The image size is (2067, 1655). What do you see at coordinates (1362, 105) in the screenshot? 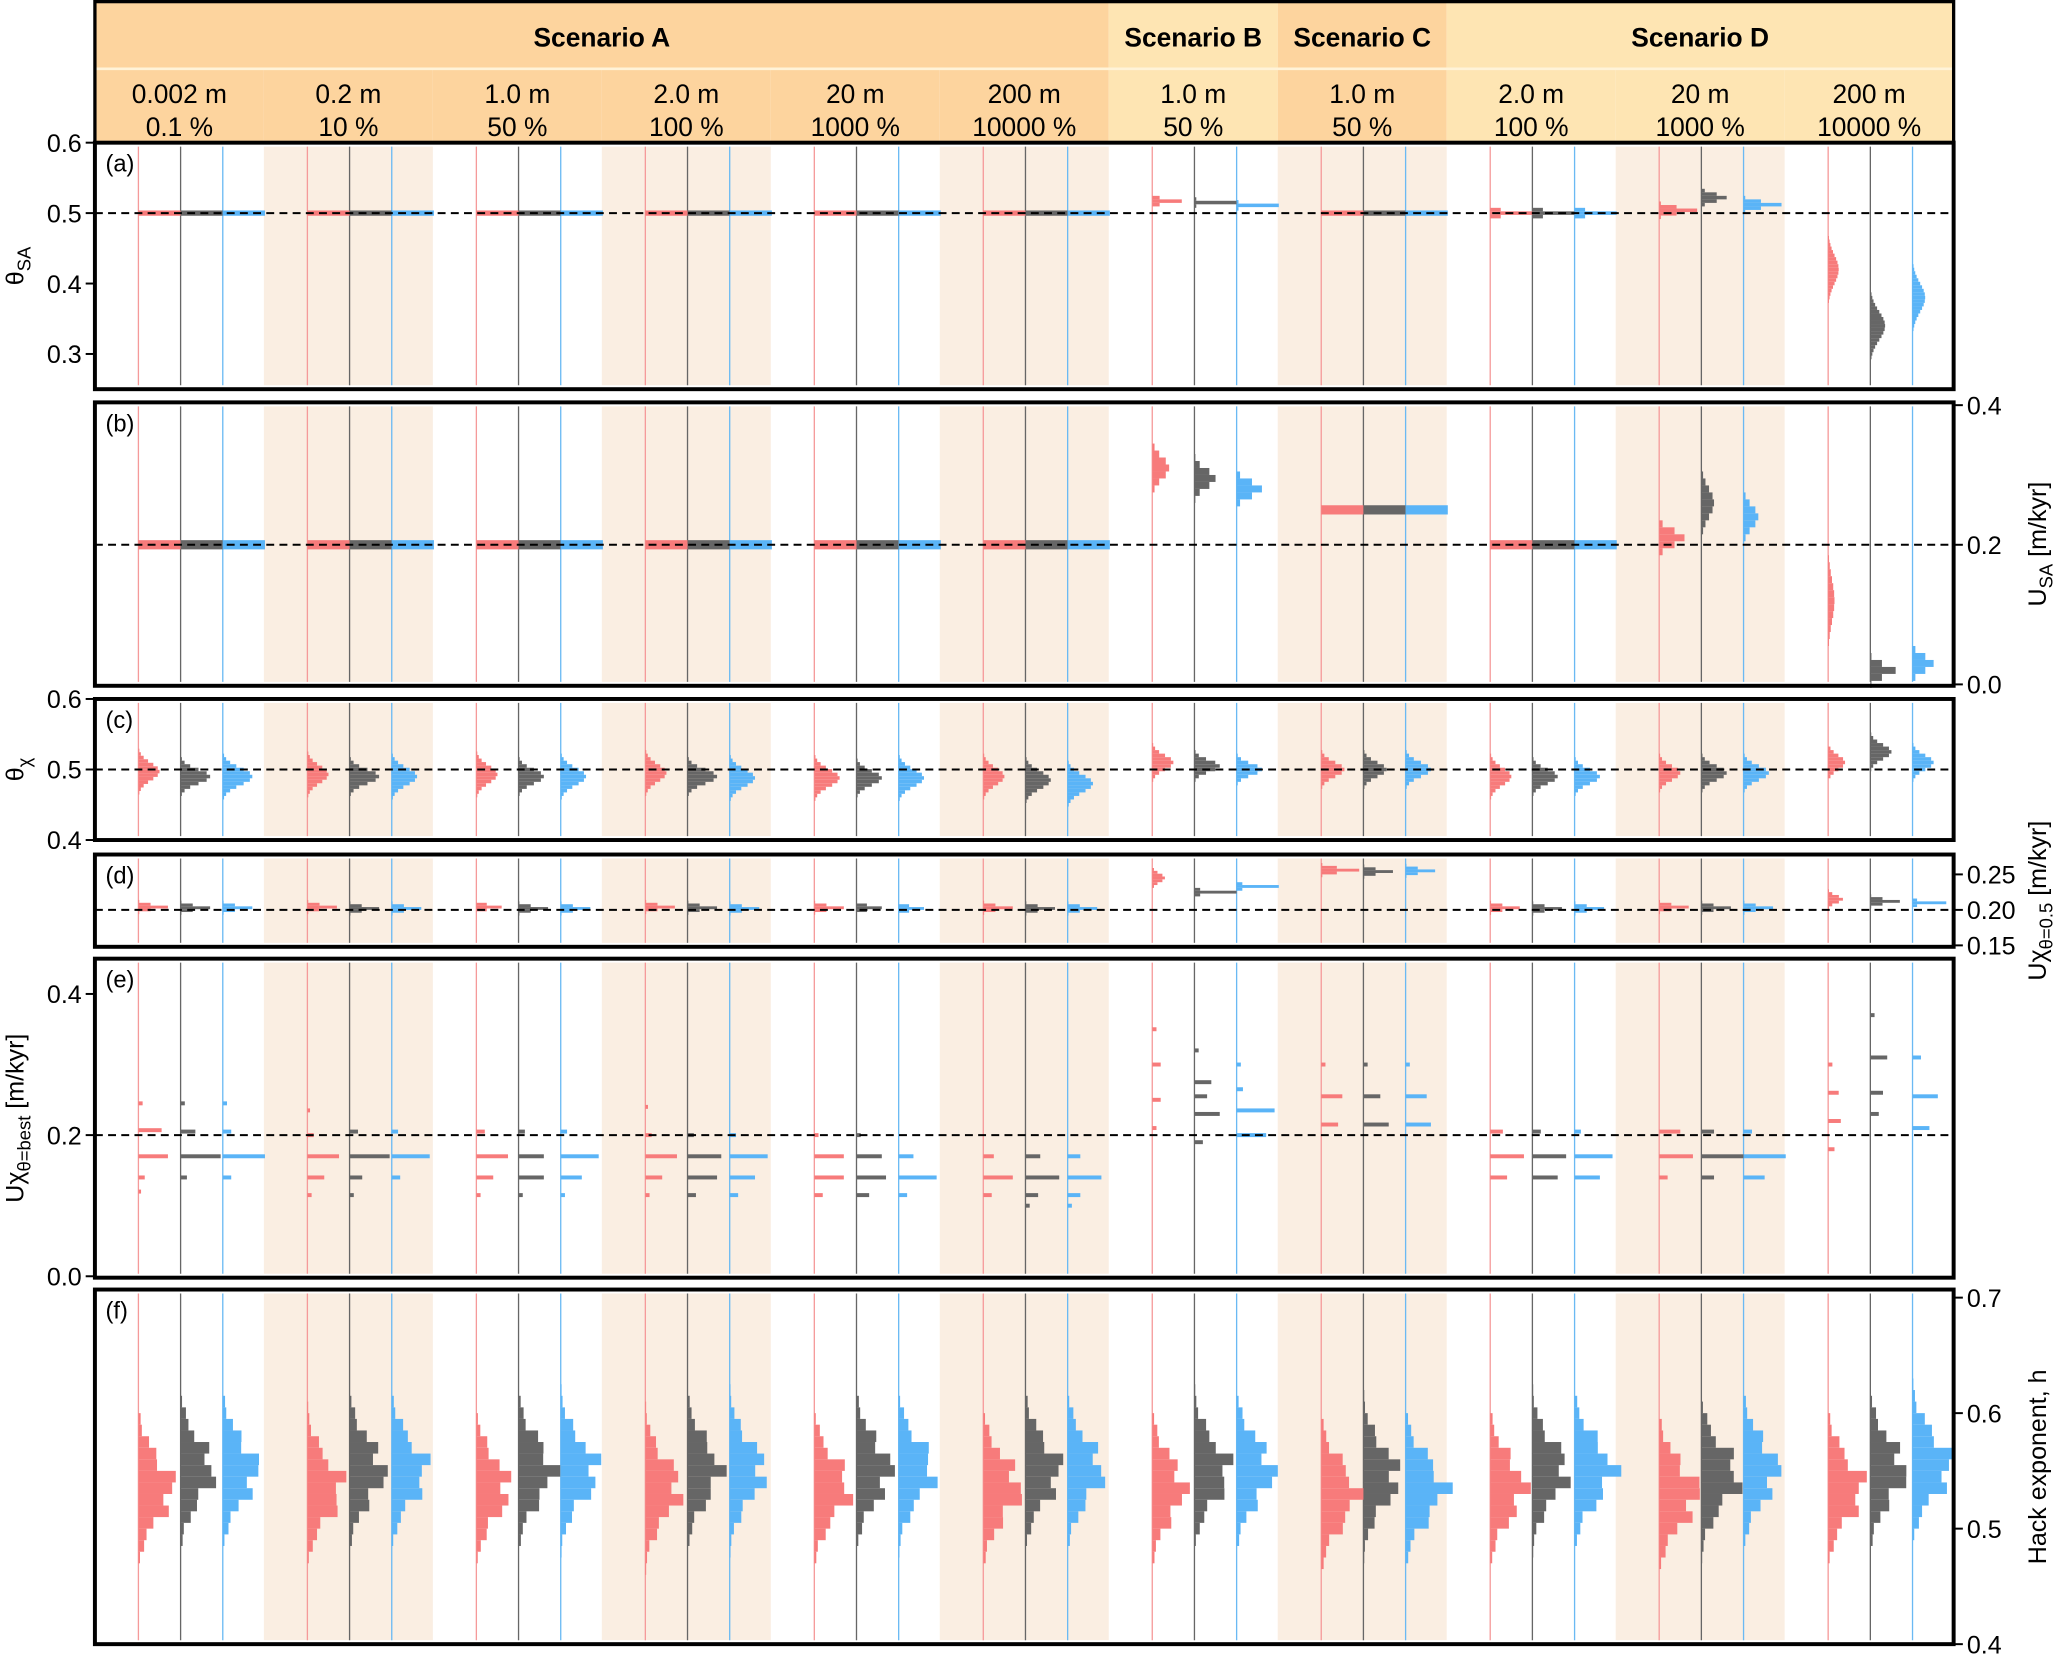
I see `column-header-bg` at bounding box center [1362, 105].